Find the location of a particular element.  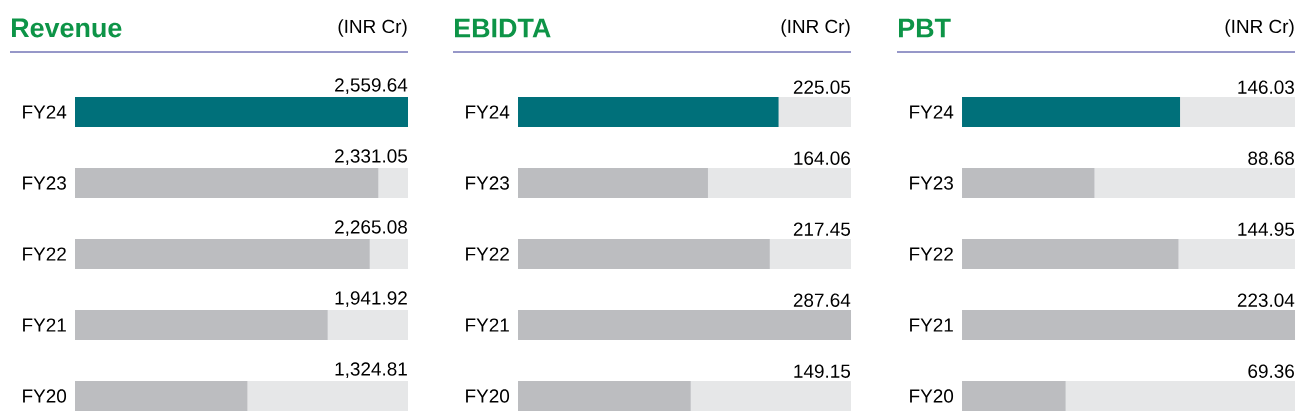

data-label: 144.95 is located at coordinates (1266, 229).